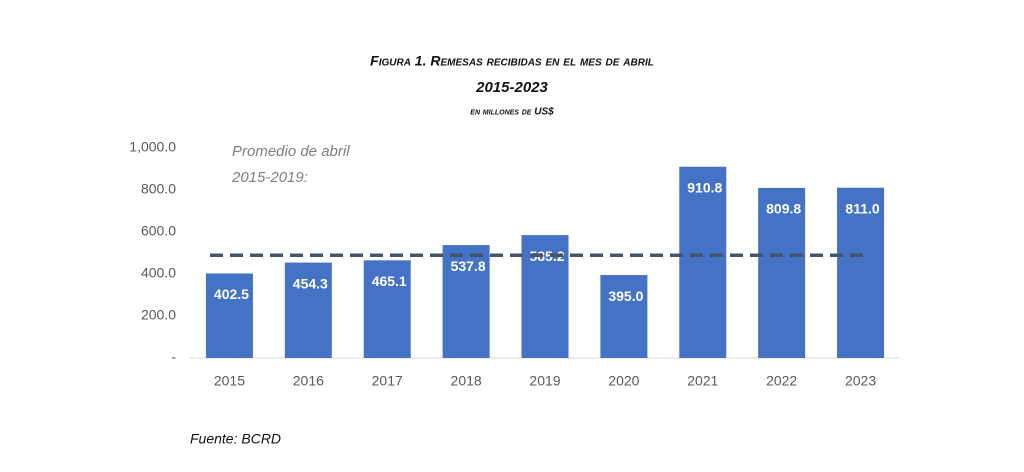  Describe the element at coordinates (173, 357) in the screenshot. I see `y-tick-label: -` at that location.